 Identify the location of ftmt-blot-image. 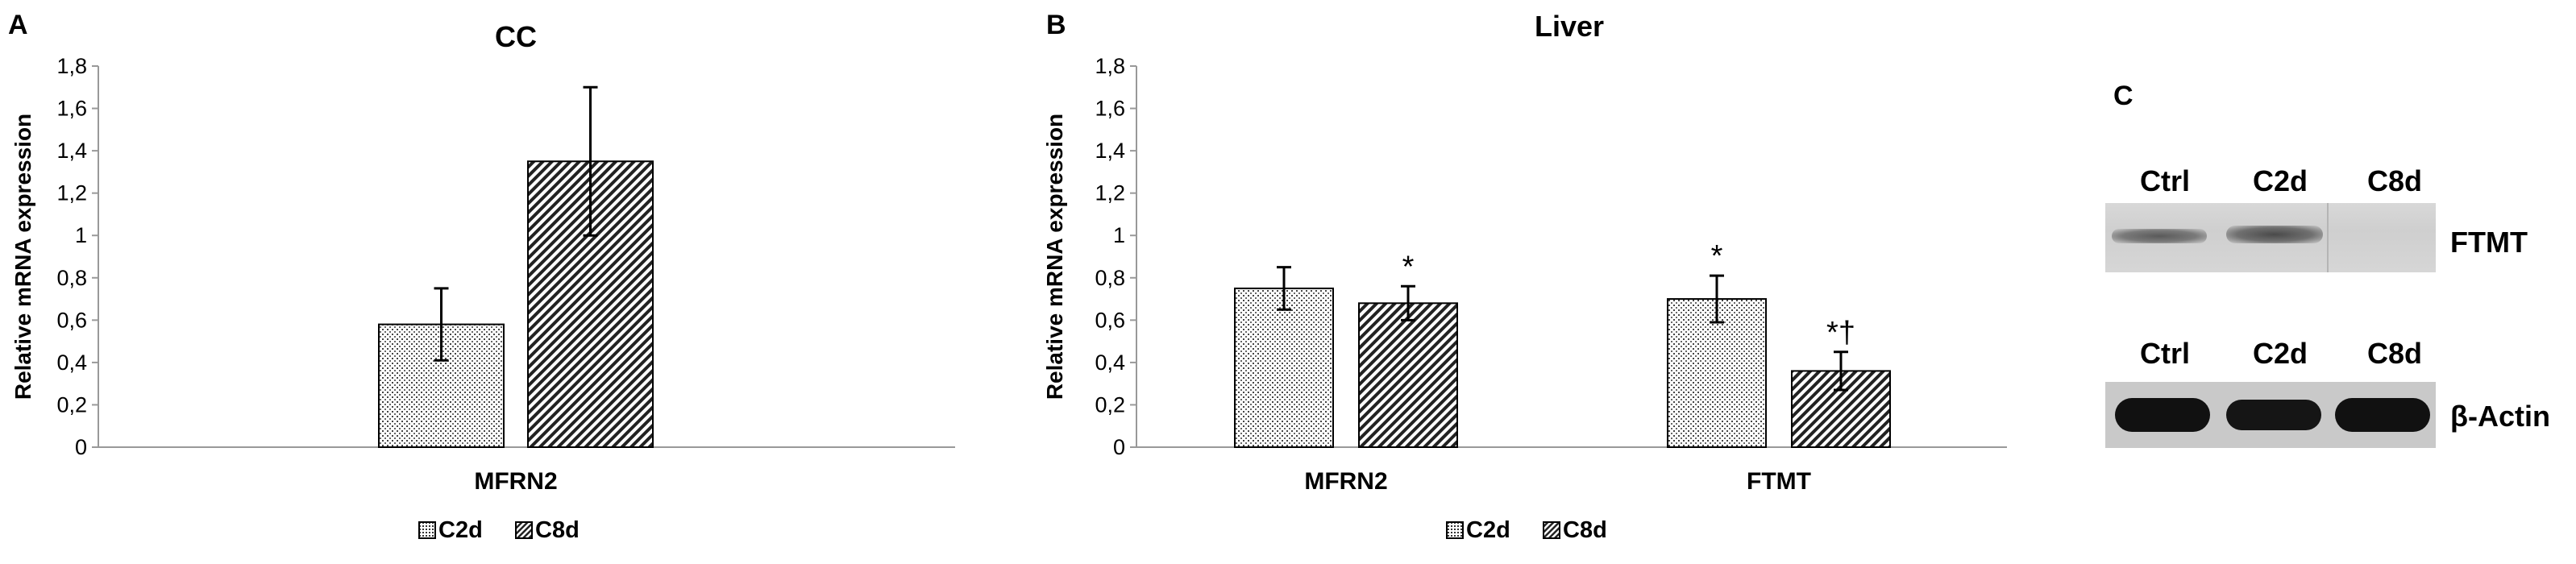
(2270, 237).